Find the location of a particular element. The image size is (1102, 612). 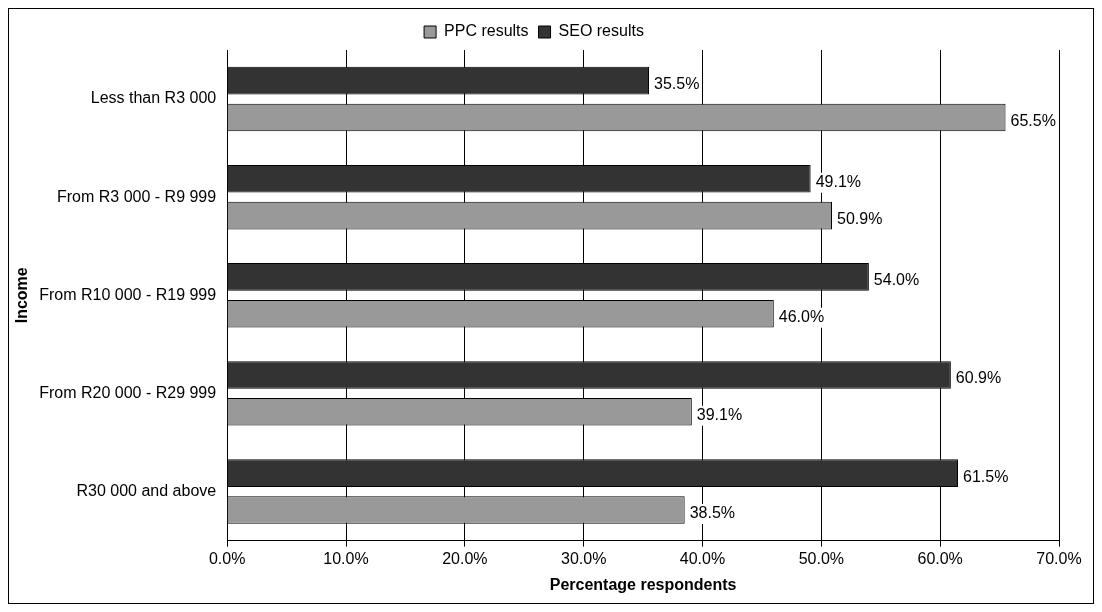

y-tick-label: From R3 000 - R9 999 is located at coordinates (136, 196).